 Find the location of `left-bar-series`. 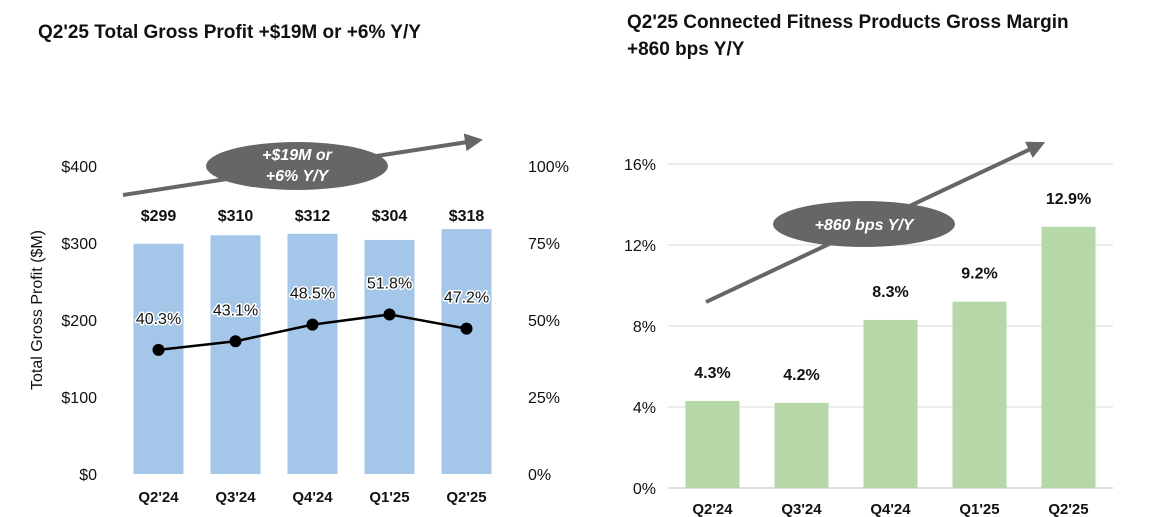

left-bar-series is located at coordinates (312, 351).